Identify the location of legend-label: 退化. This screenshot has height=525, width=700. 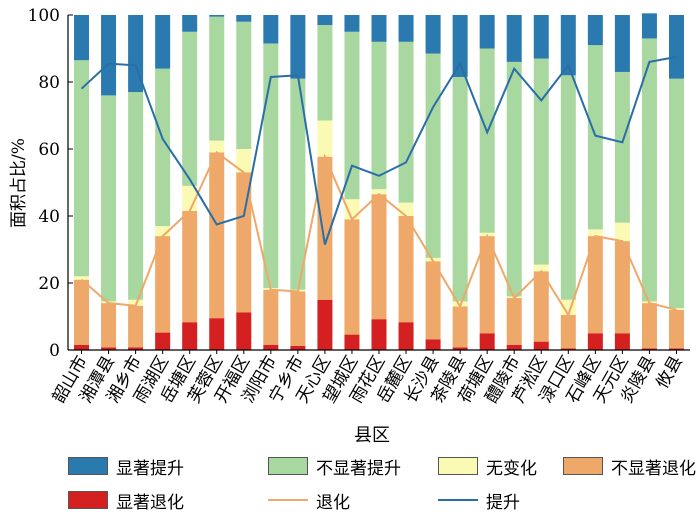
(333, 502).